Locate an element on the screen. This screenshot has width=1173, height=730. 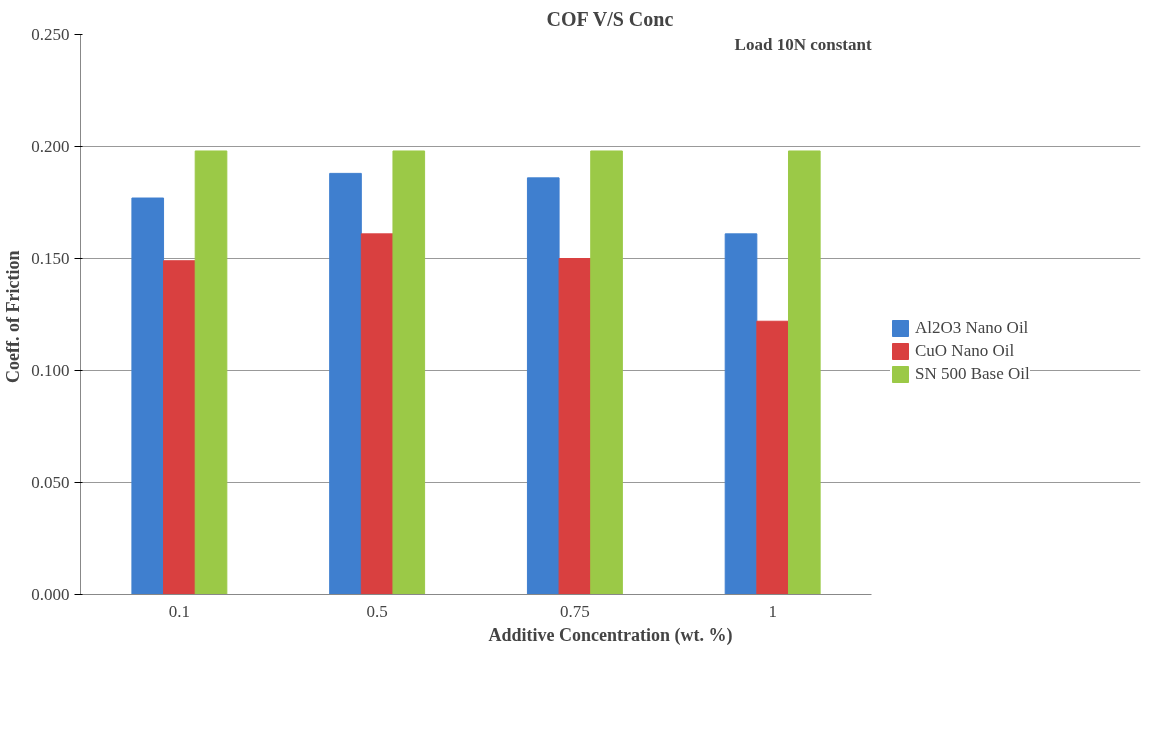
y-axis-title: Coeff. of Friction is located at coordinates (13, 316).